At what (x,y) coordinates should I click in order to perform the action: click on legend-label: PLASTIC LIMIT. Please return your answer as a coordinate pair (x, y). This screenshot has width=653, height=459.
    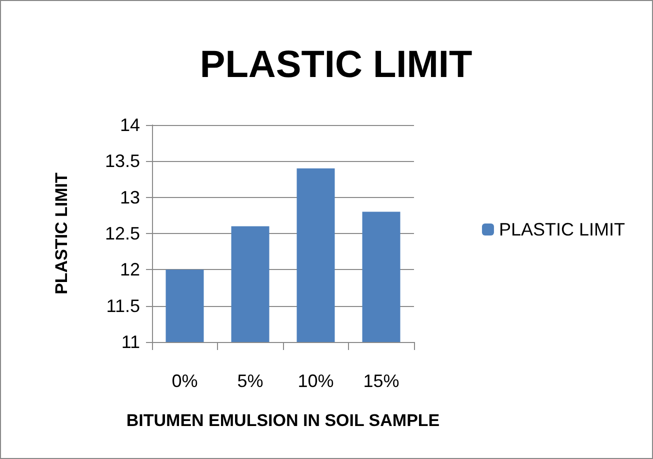
    Looking at the image, I should click on (562, 230).